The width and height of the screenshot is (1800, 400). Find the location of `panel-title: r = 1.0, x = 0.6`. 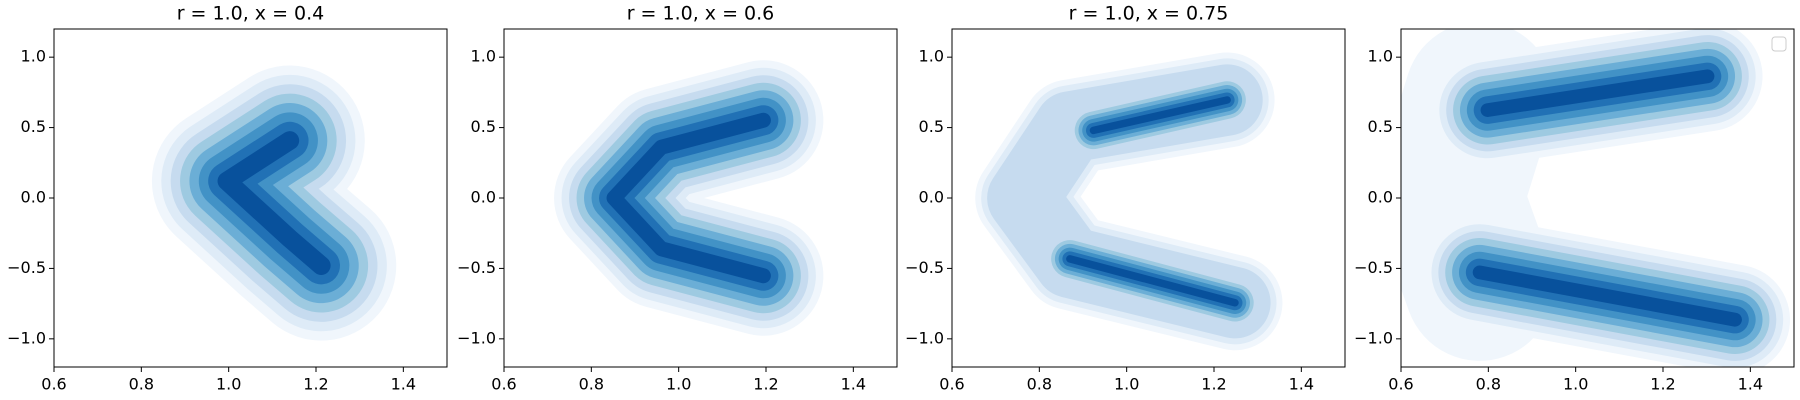

panel-title: r = 1.0, x = 0.6 is located at coordinates (701, 14).